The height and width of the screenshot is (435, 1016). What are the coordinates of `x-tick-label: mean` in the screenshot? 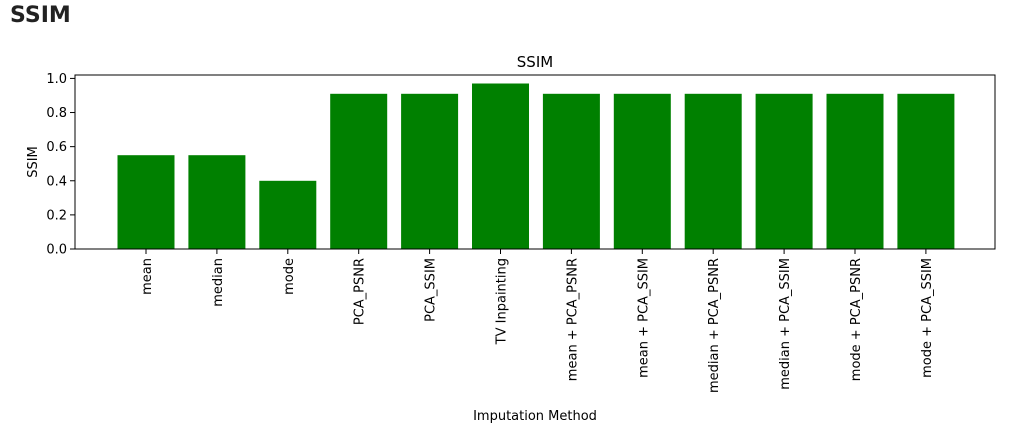 It's located at (147, 276).